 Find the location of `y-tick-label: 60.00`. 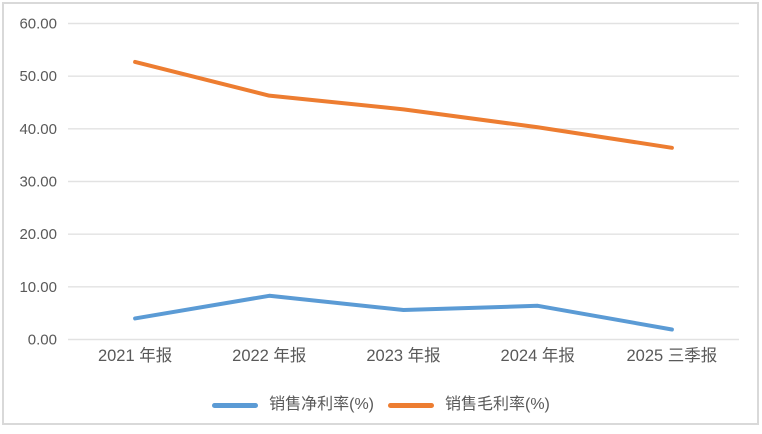

y-tick-label: 60.00 is located at coordinates (38, 24).